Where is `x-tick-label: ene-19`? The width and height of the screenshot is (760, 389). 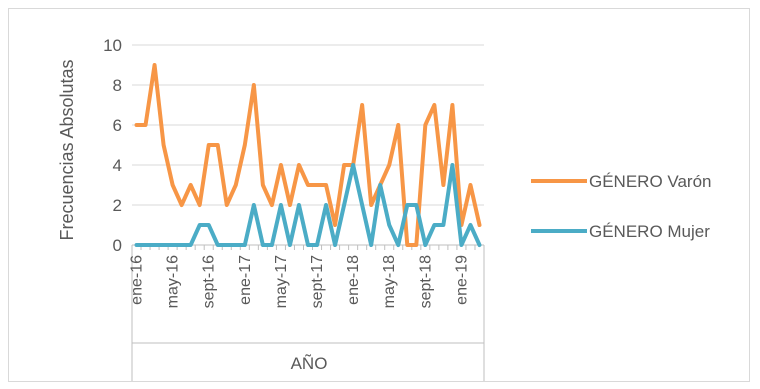
x-tick-label: ene-19 is located at coordinates (461, 280).